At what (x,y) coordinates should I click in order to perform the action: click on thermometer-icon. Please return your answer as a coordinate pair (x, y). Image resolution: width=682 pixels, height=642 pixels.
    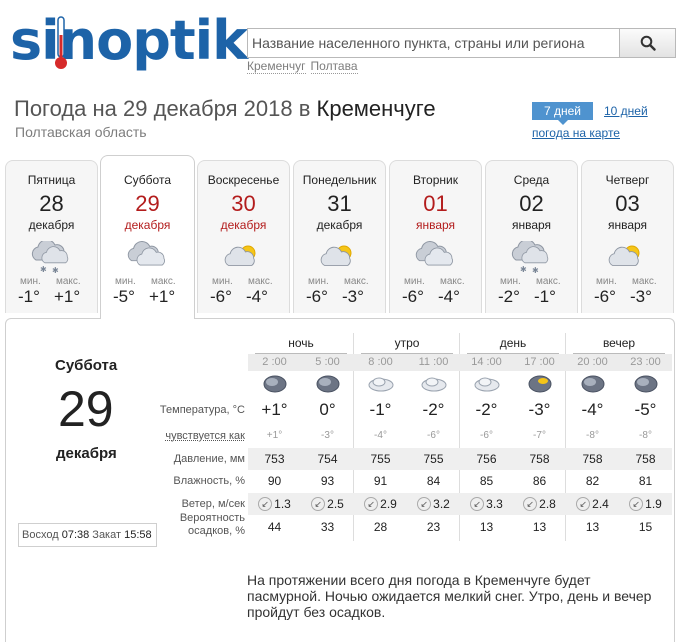
    Looking at the image, I should click on (61, 42).